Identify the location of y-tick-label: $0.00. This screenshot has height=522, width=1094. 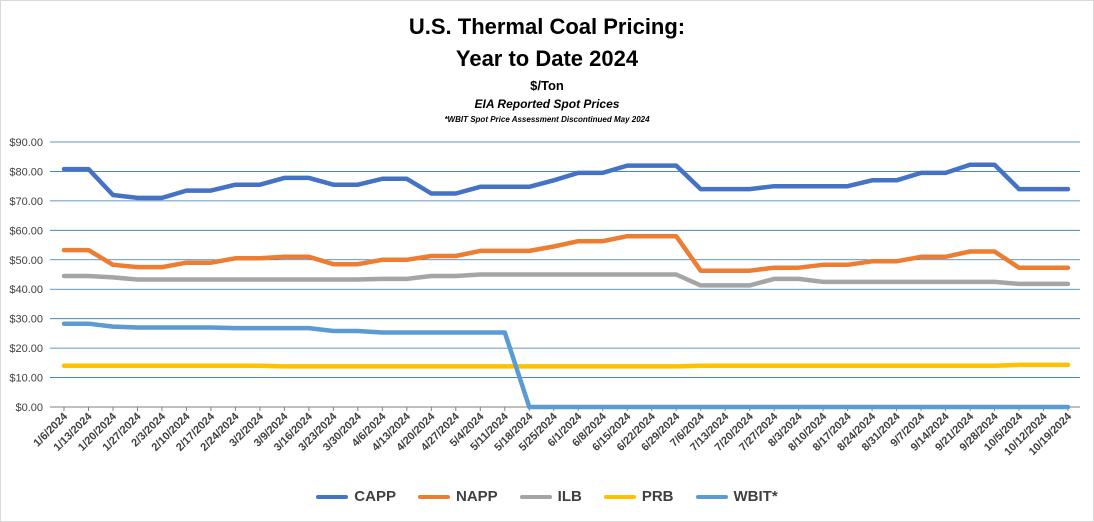
(29, 408).